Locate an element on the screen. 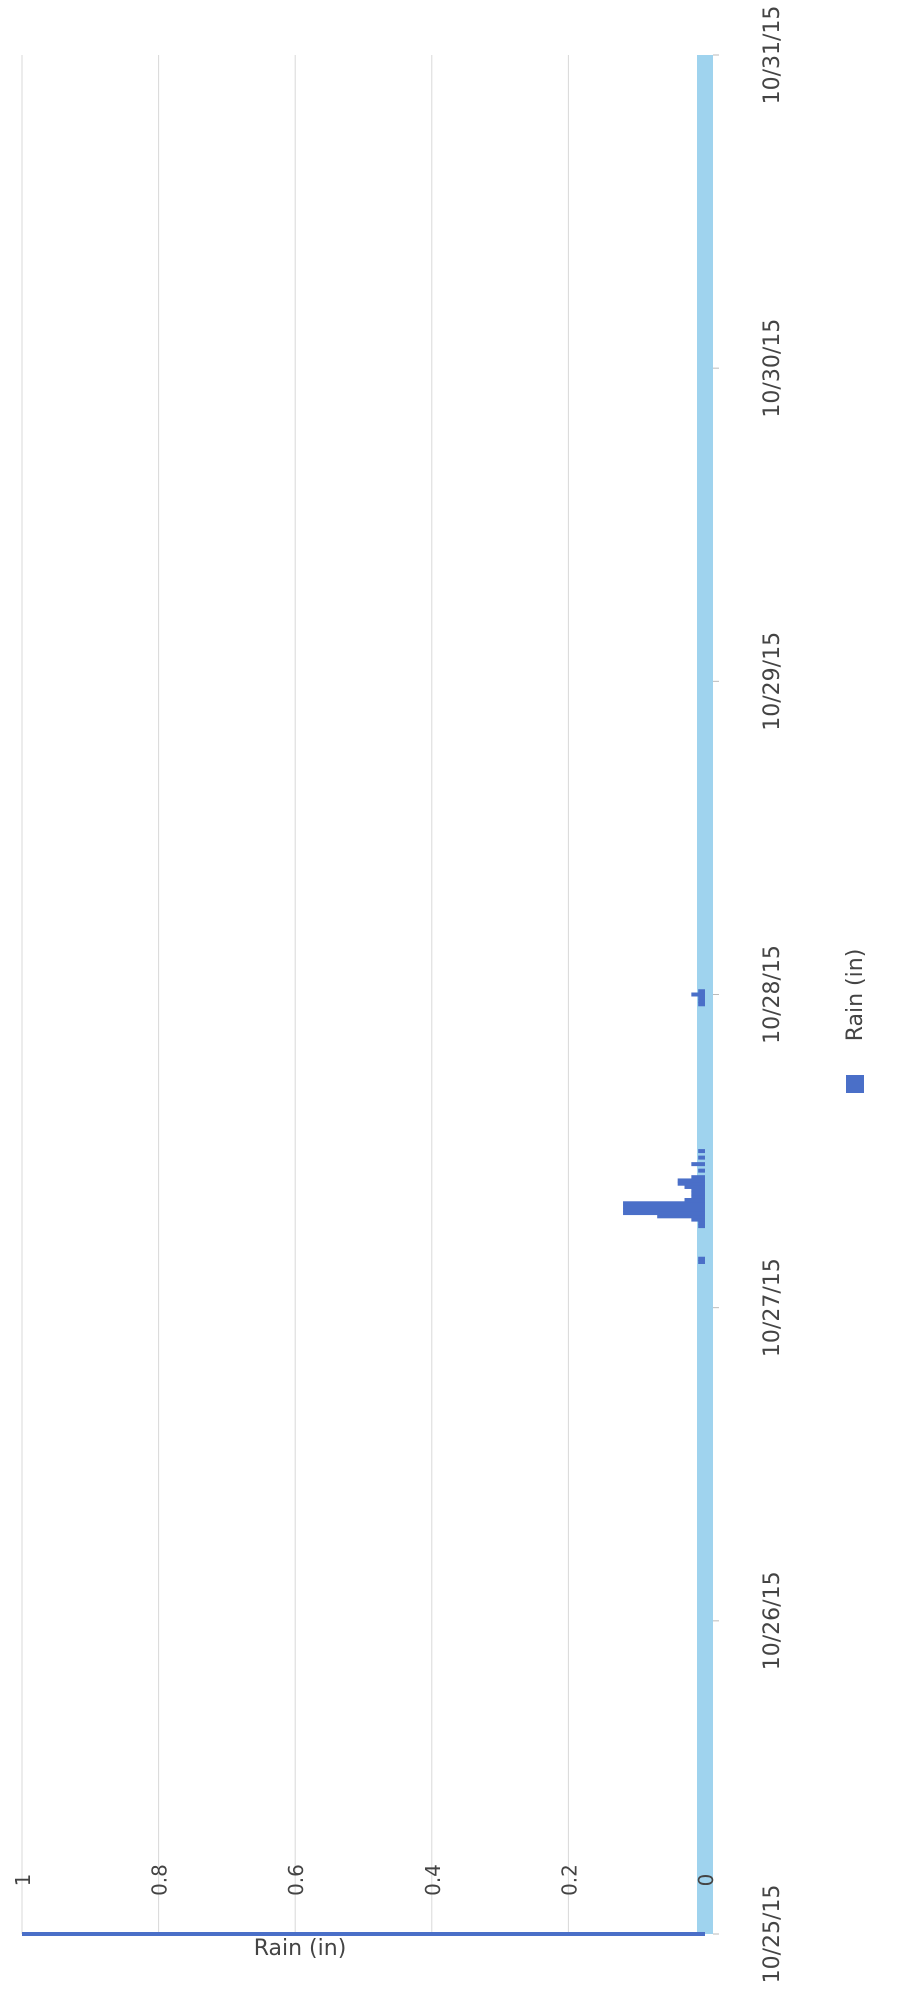 Image resolution: width=923 pixels, height=2001 pixels. y-tick-label: 0 is located at coordinates (706, 1880).